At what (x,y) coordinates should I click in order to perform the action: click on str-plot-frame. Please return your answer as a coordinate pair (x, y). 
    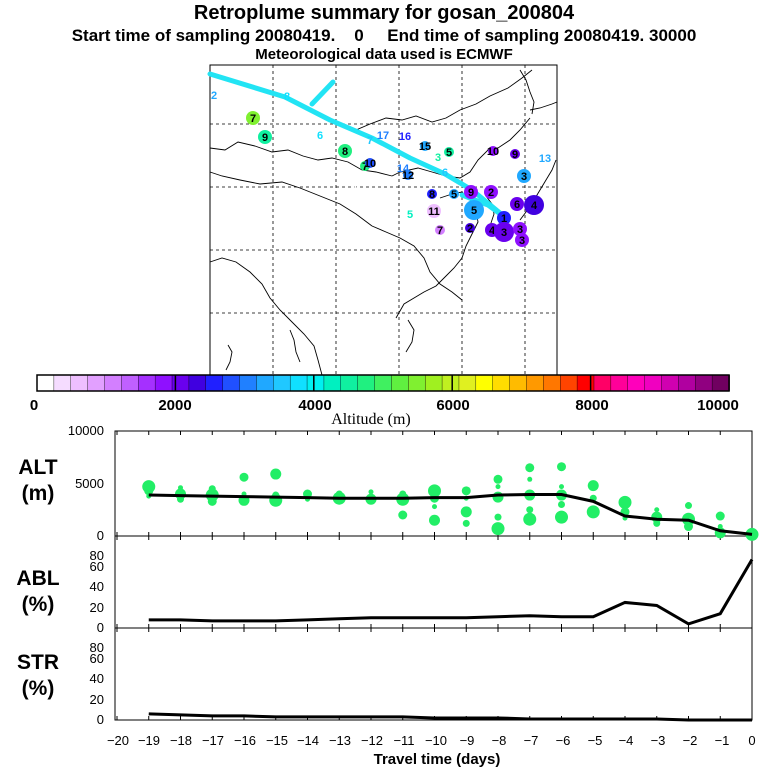
    Looking at the image, I should click on (433, 674).